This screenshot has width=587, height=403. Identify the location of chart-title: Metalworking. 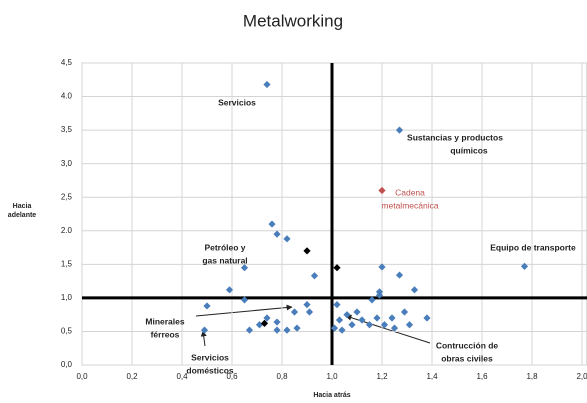
(293, 20).